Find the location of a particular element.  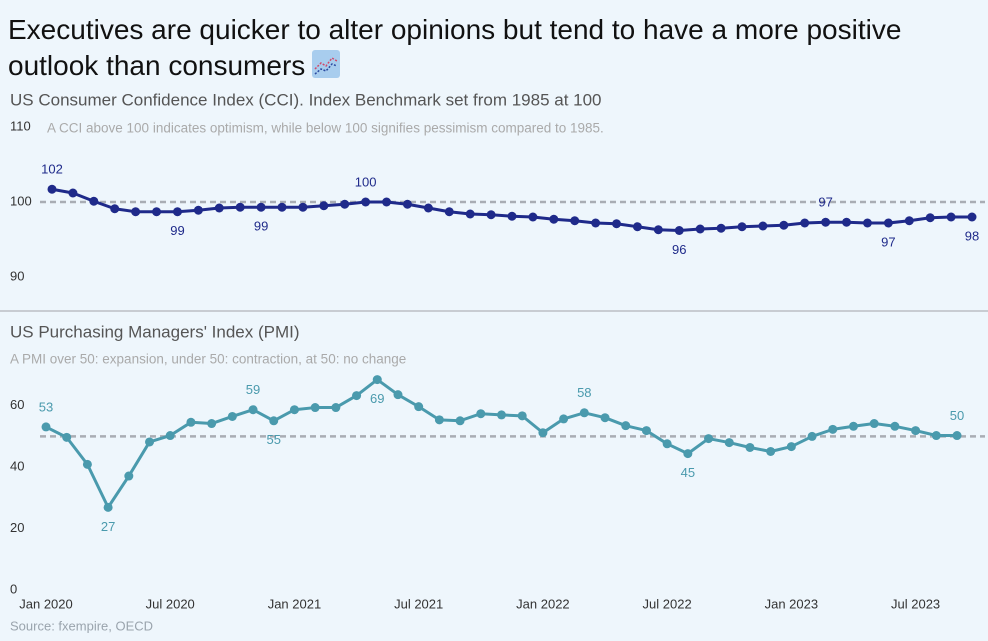

x-tick-label: Jan 2022 is located at coordinates (543, 603).